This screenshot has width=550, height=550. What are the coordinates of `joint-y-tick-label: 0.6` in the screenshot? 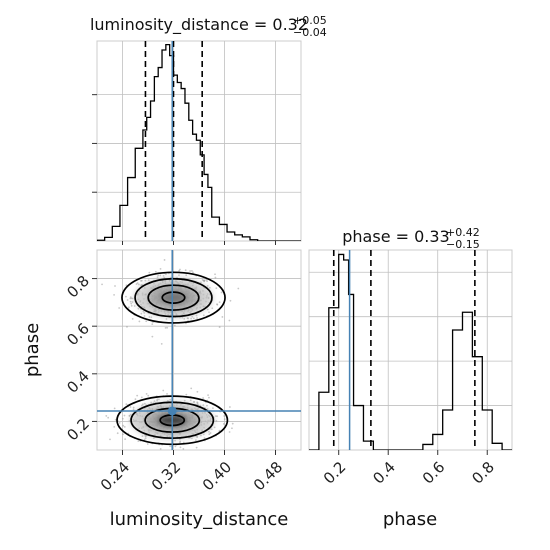 It's located at (78, 334).